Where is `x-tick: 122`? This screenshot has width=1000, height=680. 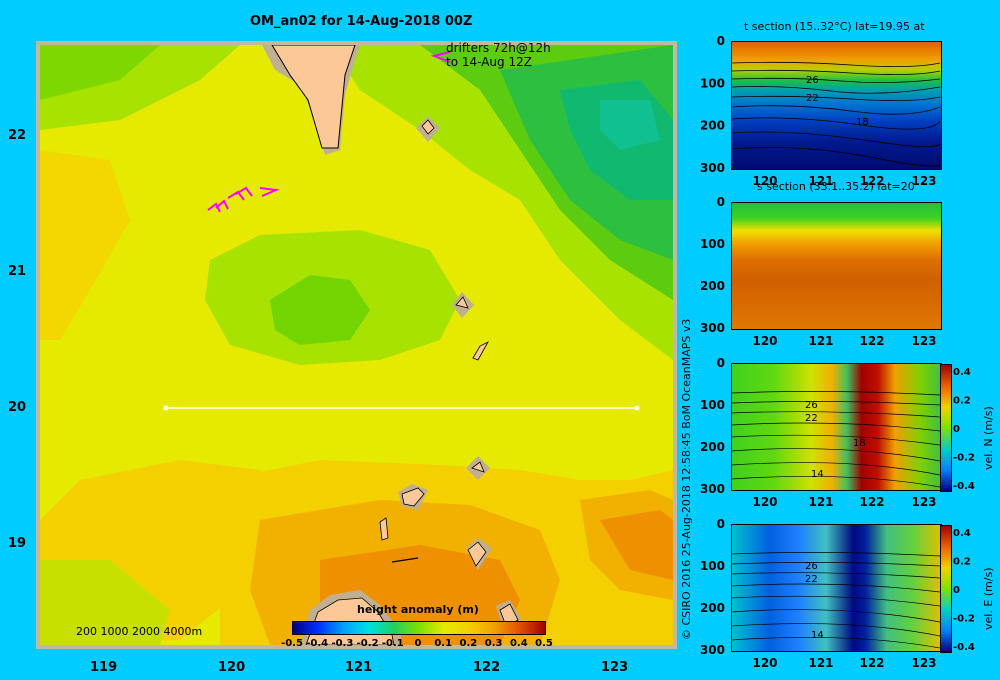 x-tick: 122 is located at coordinates (487, 667).